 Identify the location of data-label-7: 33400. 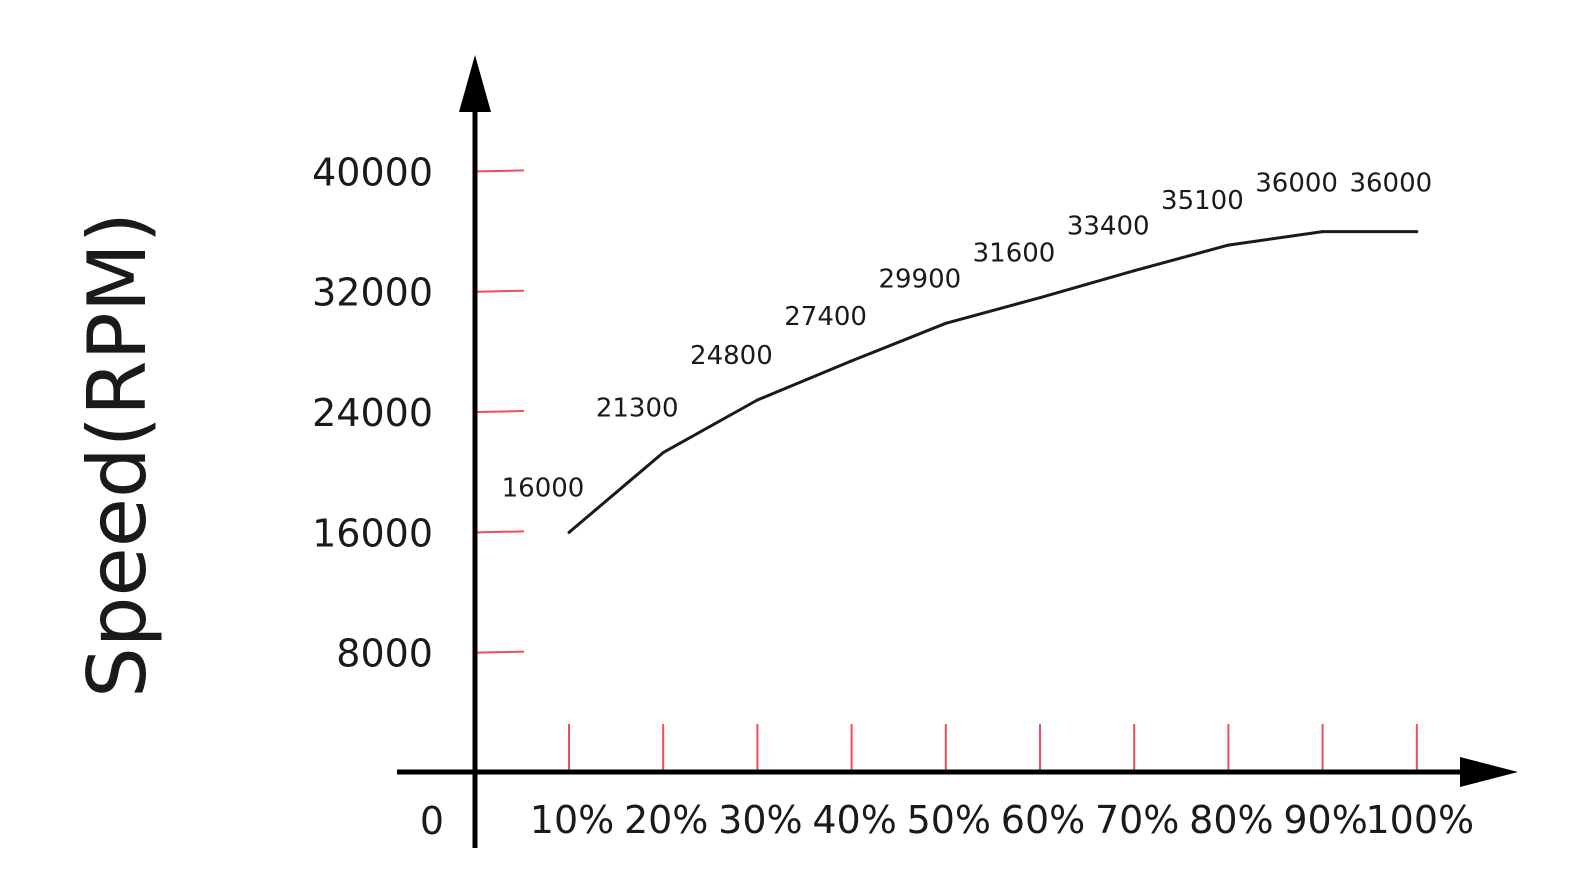
(1108, 227).